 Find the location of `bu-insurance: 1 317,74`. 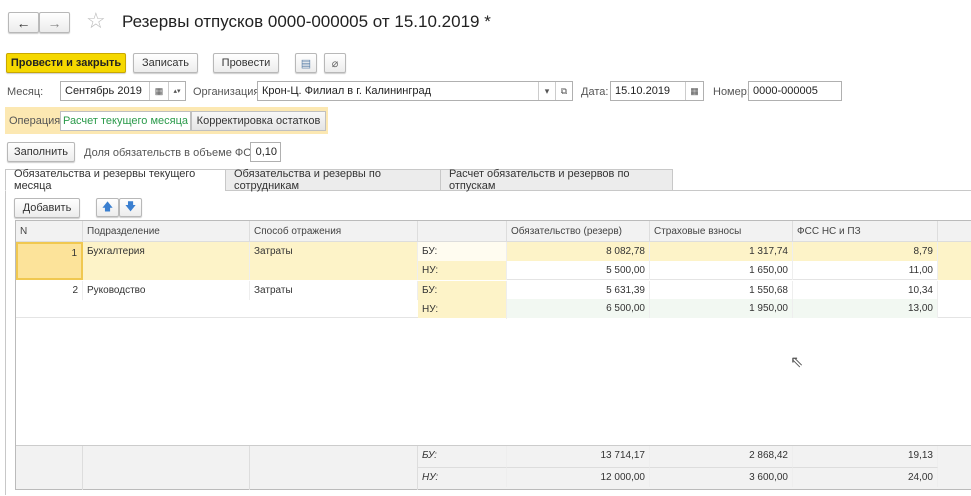

bu-insurance: 1 317,74 is located at coordinates (721, 251).